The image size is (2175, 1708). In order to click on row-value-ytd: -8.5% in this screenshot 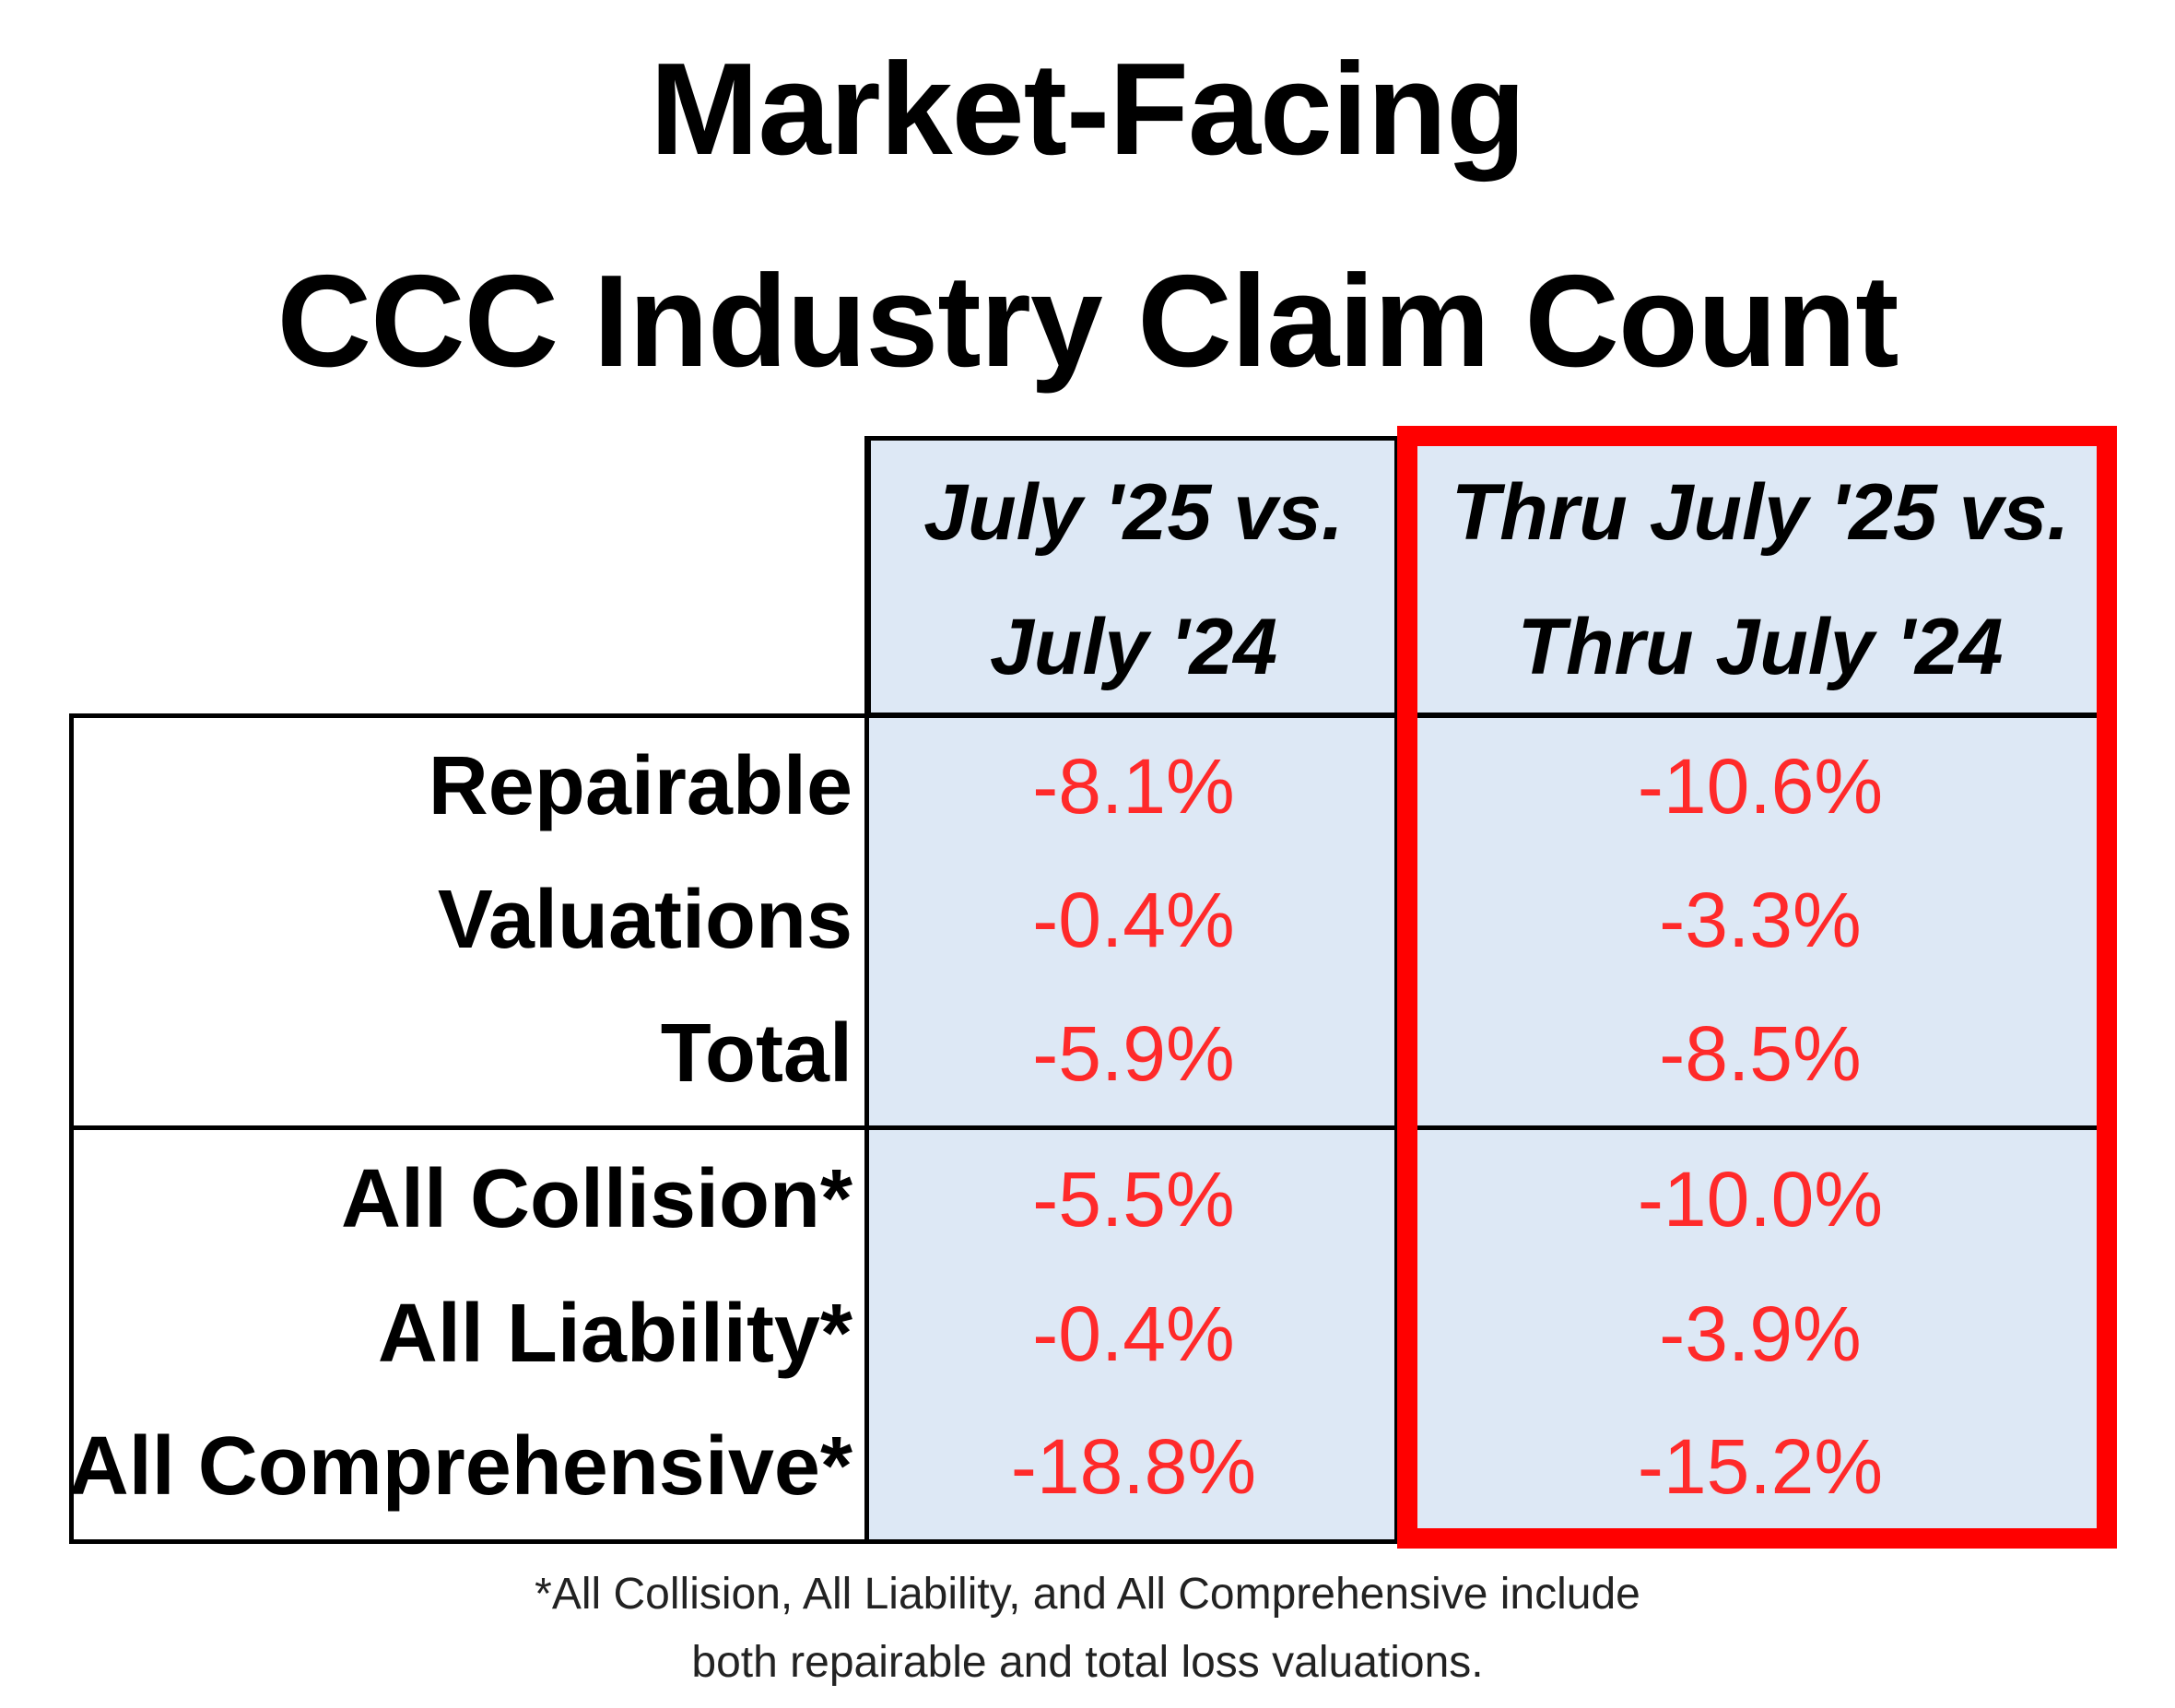, I will do `click(1760, 1053)`.